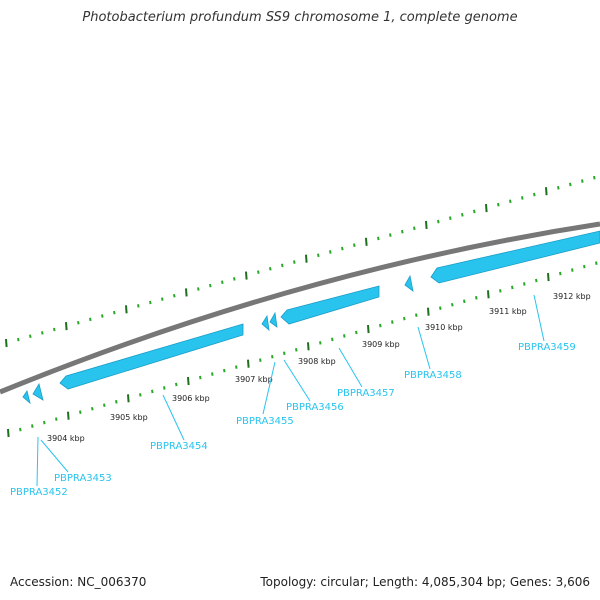  Describe the element at coordinates (330, 305) in the screenshot. I see `gene-arrow-PBPRA3457` at that location.